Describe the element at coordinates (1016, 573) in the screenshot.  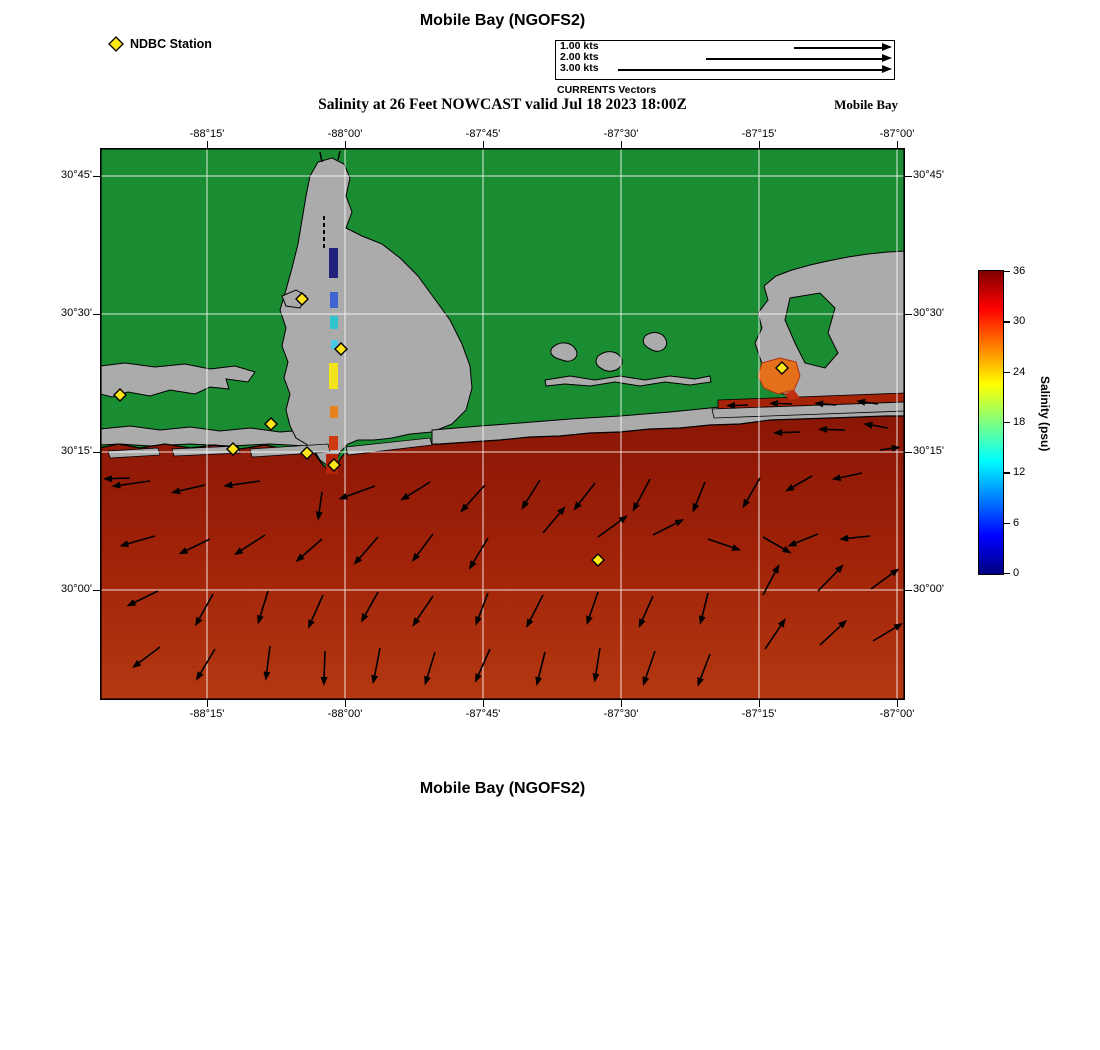
I see `colorbar-tick-value: 0` at that location.